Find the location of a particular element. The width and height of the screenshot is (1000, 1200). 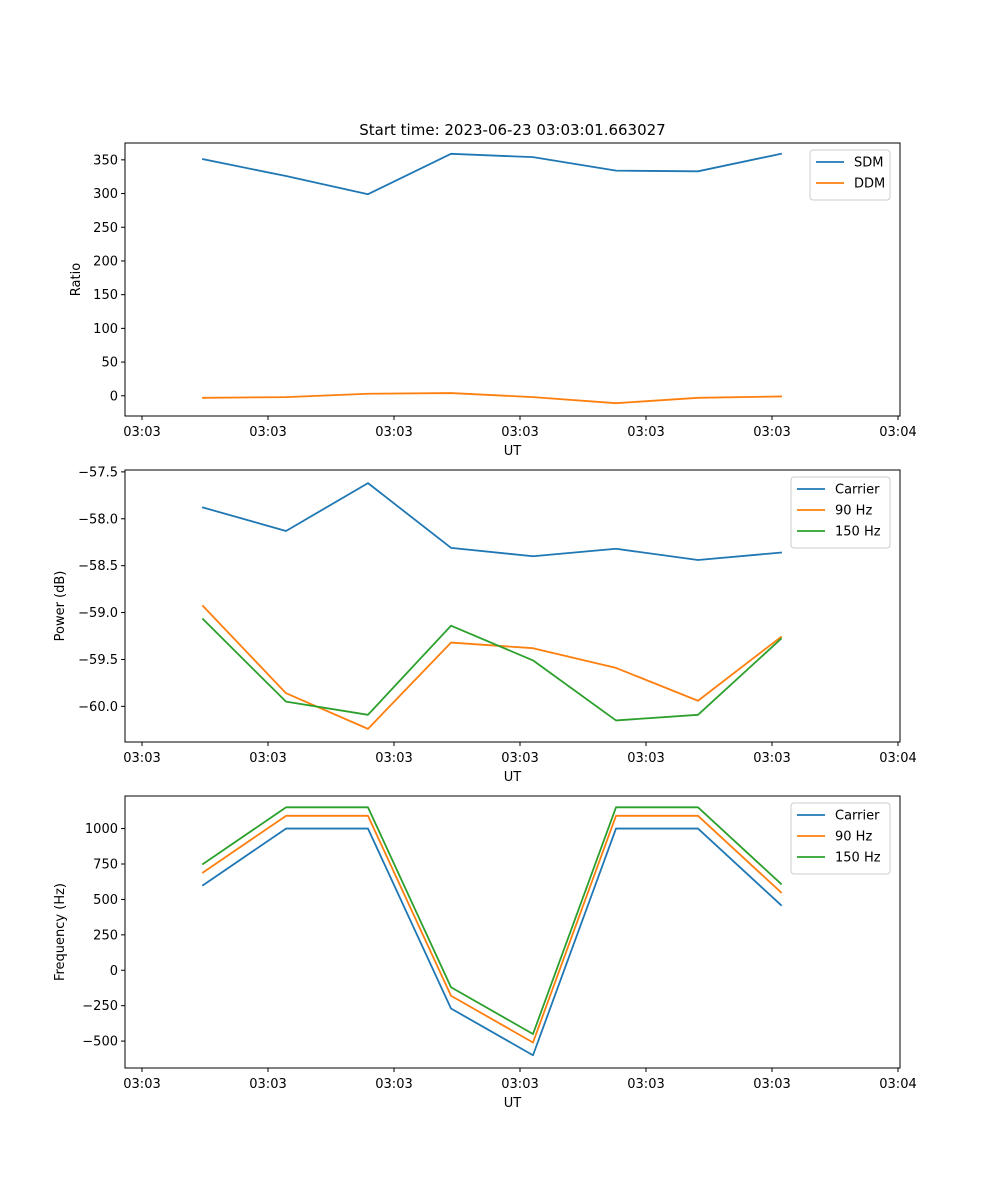

y-tick-label: 50 is located at coordinates (109, 363).